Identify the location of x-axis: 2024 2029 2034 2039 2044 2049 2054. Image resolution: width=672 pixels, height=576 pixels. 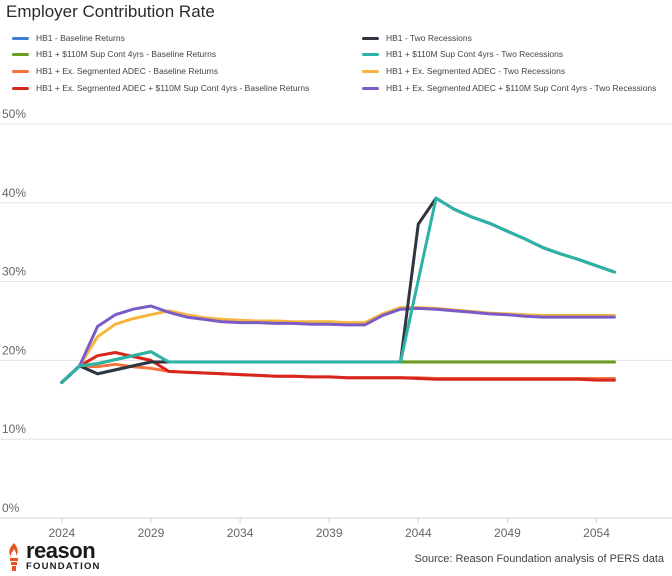
(329, 529).